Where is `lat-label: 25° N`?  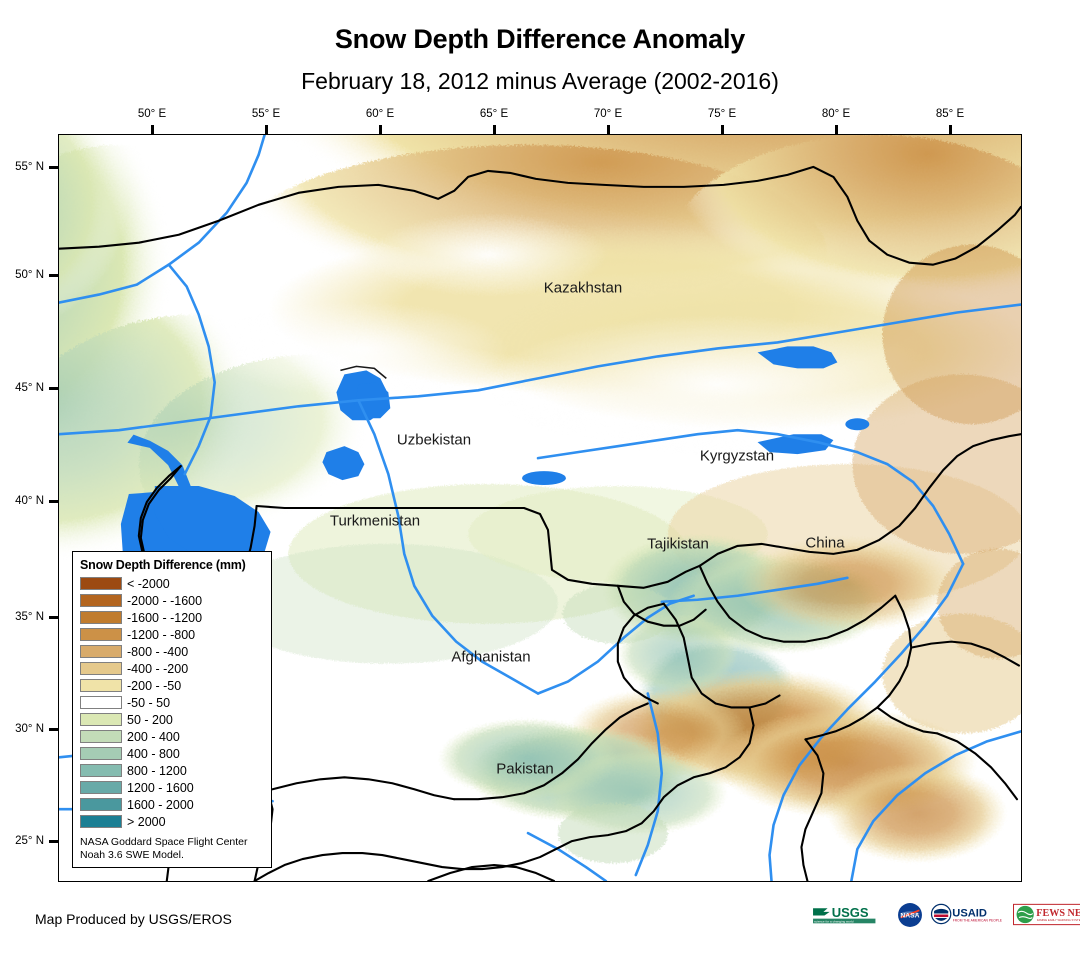 lat-label: 25° N is located at coordinates (29, 841).